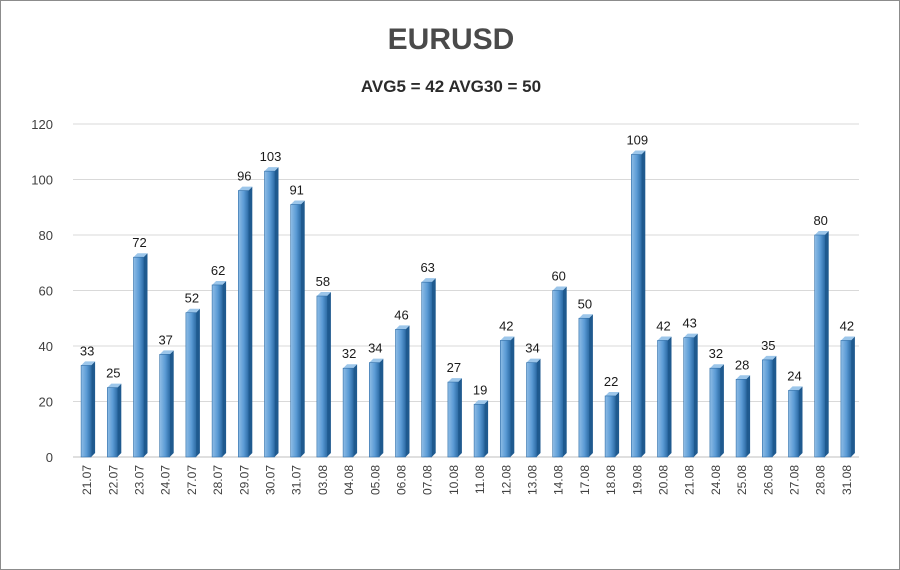 The image size is (900, 570). Describe the element at coordinates (46, 402) in the screenshot. I see `y-tick-label: 20` at that location.